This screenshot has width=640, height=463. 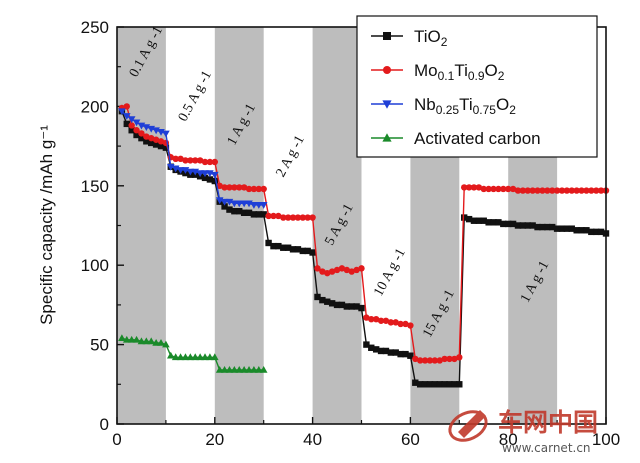 What do you see at coordinates (477, 138) in the screenshot?
I see `legend-text-part: Activated carbon` at bounding box center [477, 138].